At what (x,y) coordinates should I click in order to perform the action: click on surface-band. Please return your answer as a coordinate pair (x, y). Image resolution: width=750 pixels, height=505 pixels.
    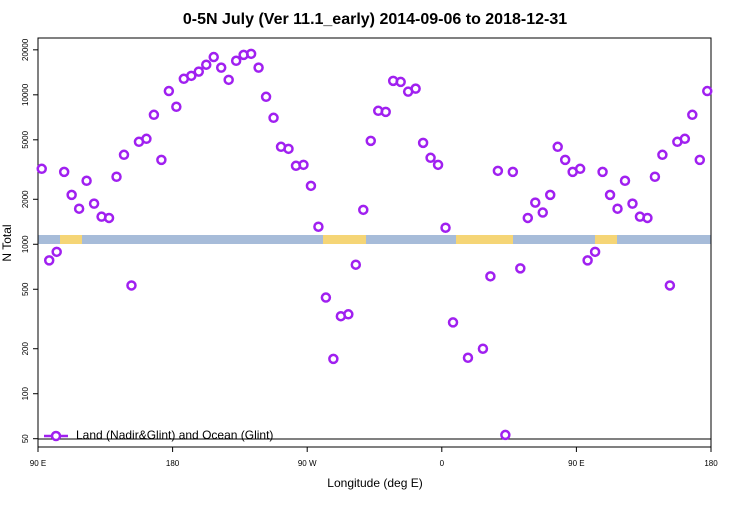
    Looking at the image, I should click on (374, 239).